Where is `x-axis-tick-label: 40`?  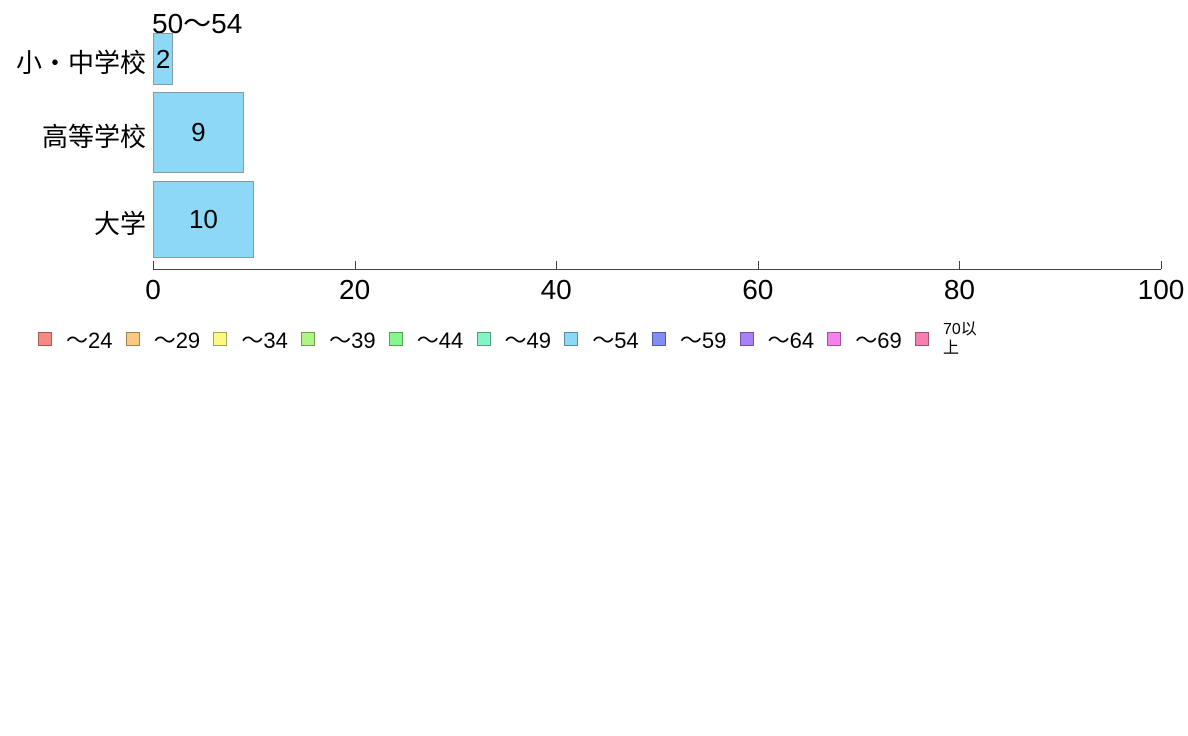 x-axis-tick-label: 40 is located at coordinates (556, 289).